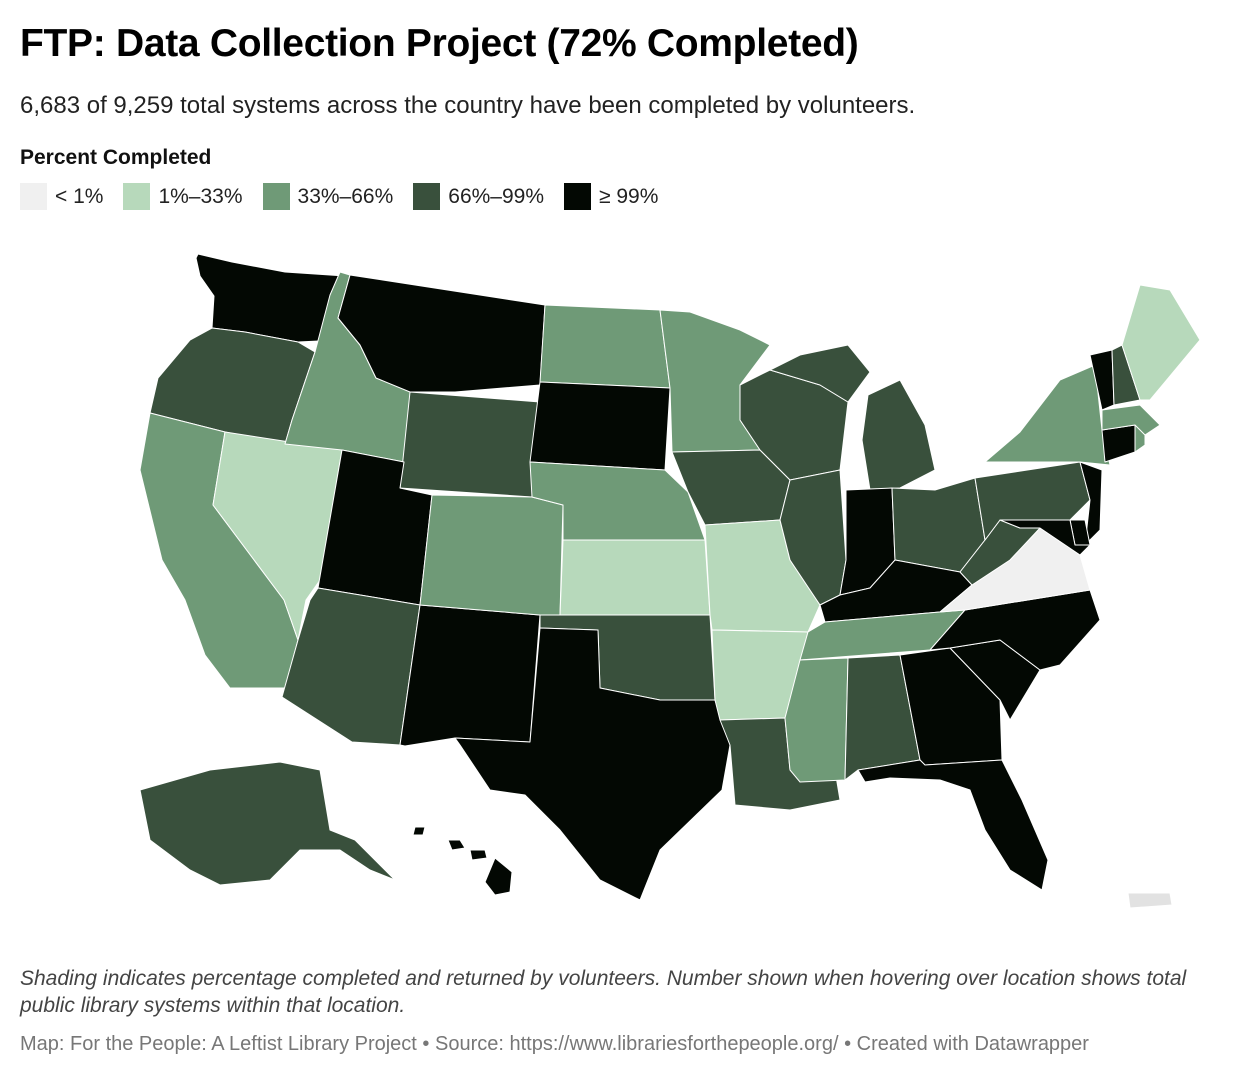 This screenshot has width=1240, height=1080. I want to click on state-NM, so click(470, 675).